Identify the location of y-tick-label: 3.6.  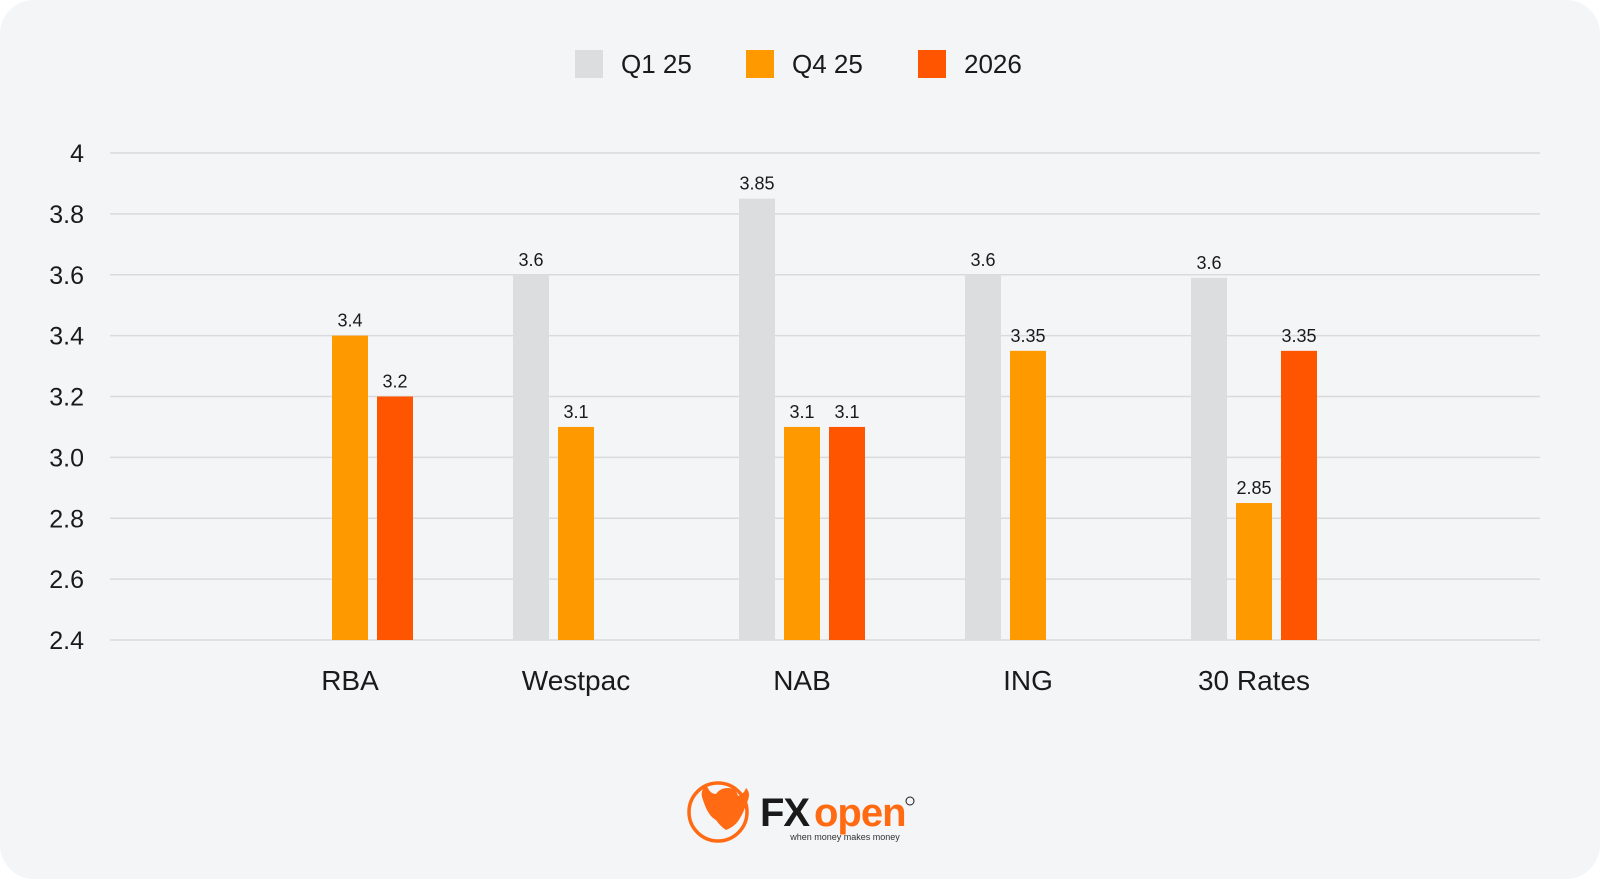
(66, 276).